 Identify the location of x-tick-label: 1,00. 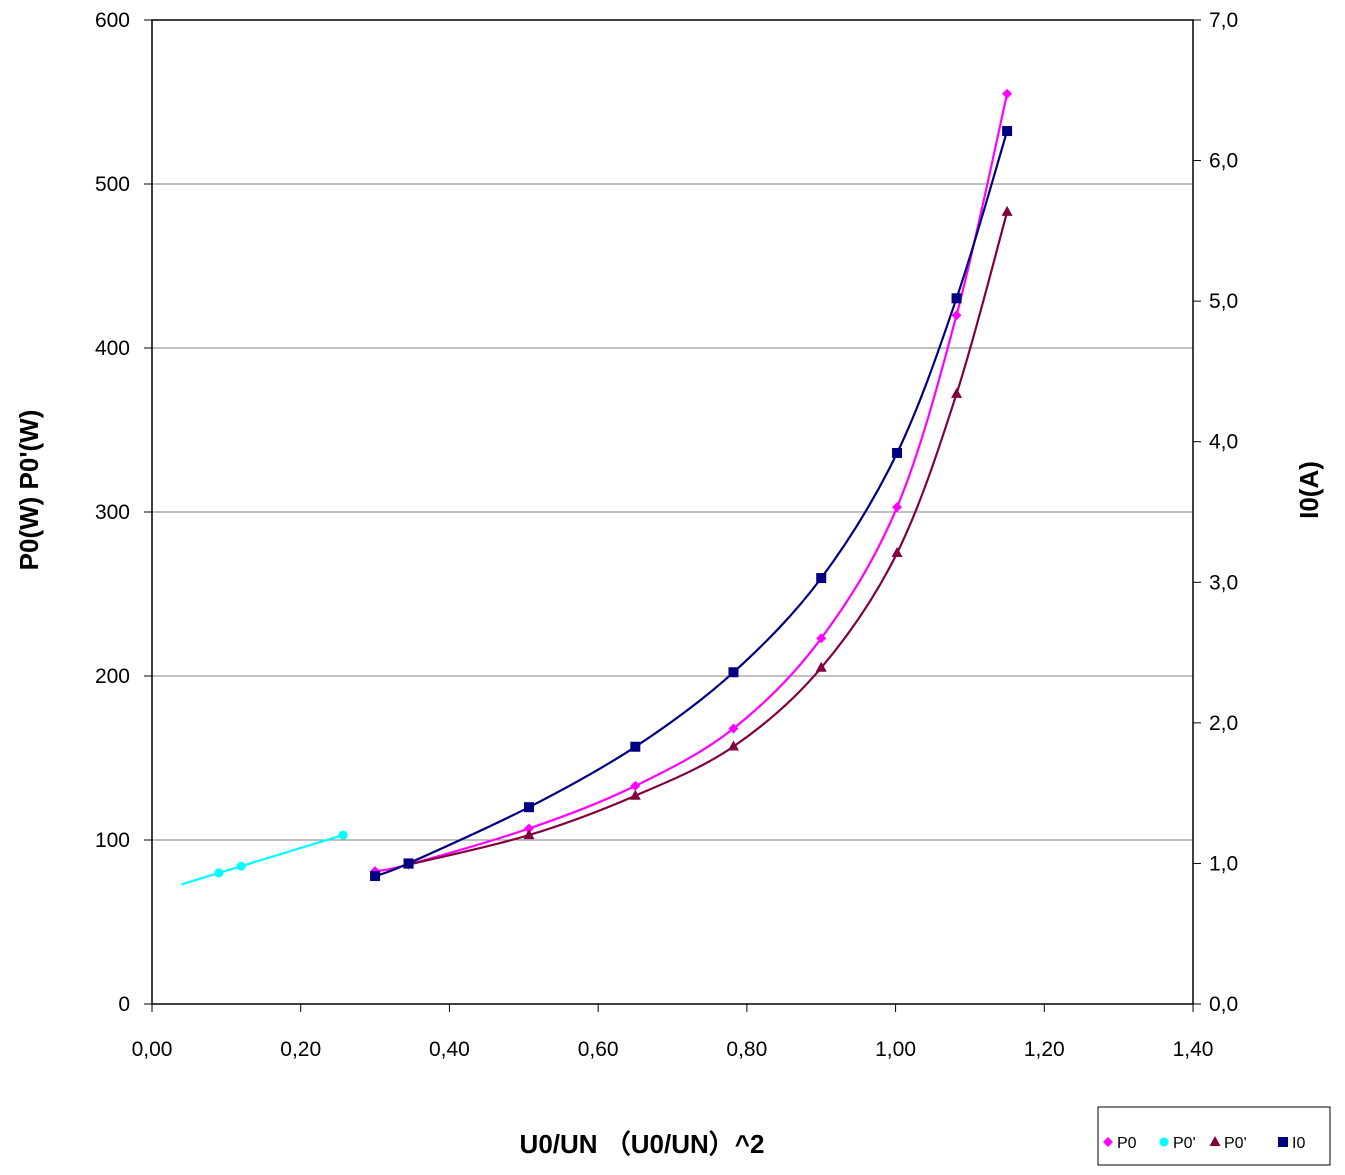
(895, 1049).